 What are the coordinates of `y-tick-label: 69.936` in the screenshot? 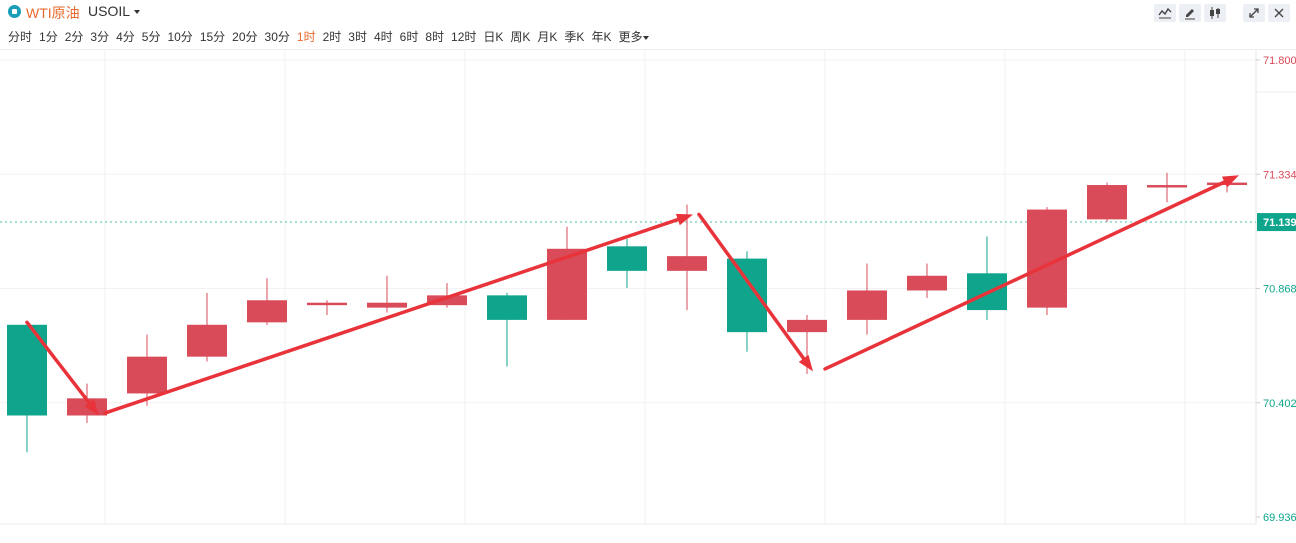 It's located at (1279, 518).